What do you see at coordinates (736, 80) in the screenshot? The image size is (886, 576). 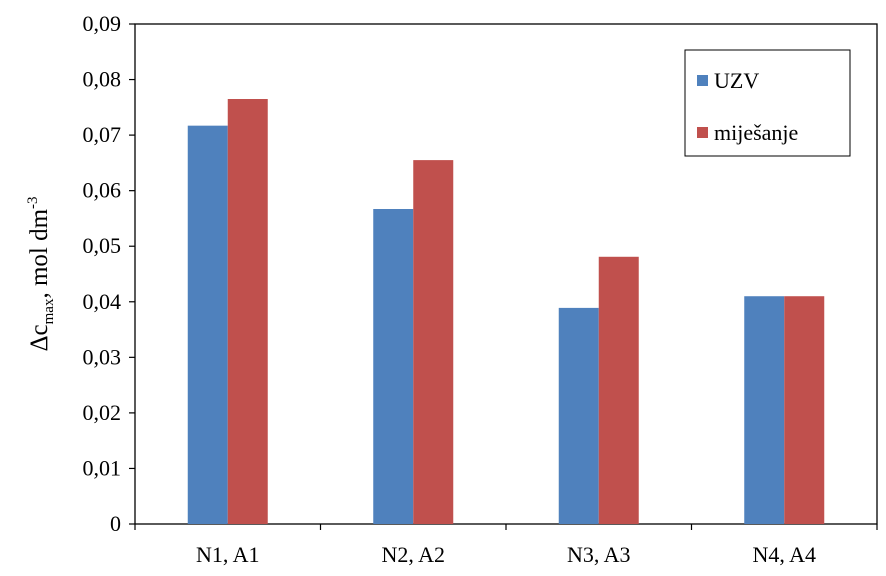 I see `legend-label-uzv: UZV` at bounding box center [736, 80].